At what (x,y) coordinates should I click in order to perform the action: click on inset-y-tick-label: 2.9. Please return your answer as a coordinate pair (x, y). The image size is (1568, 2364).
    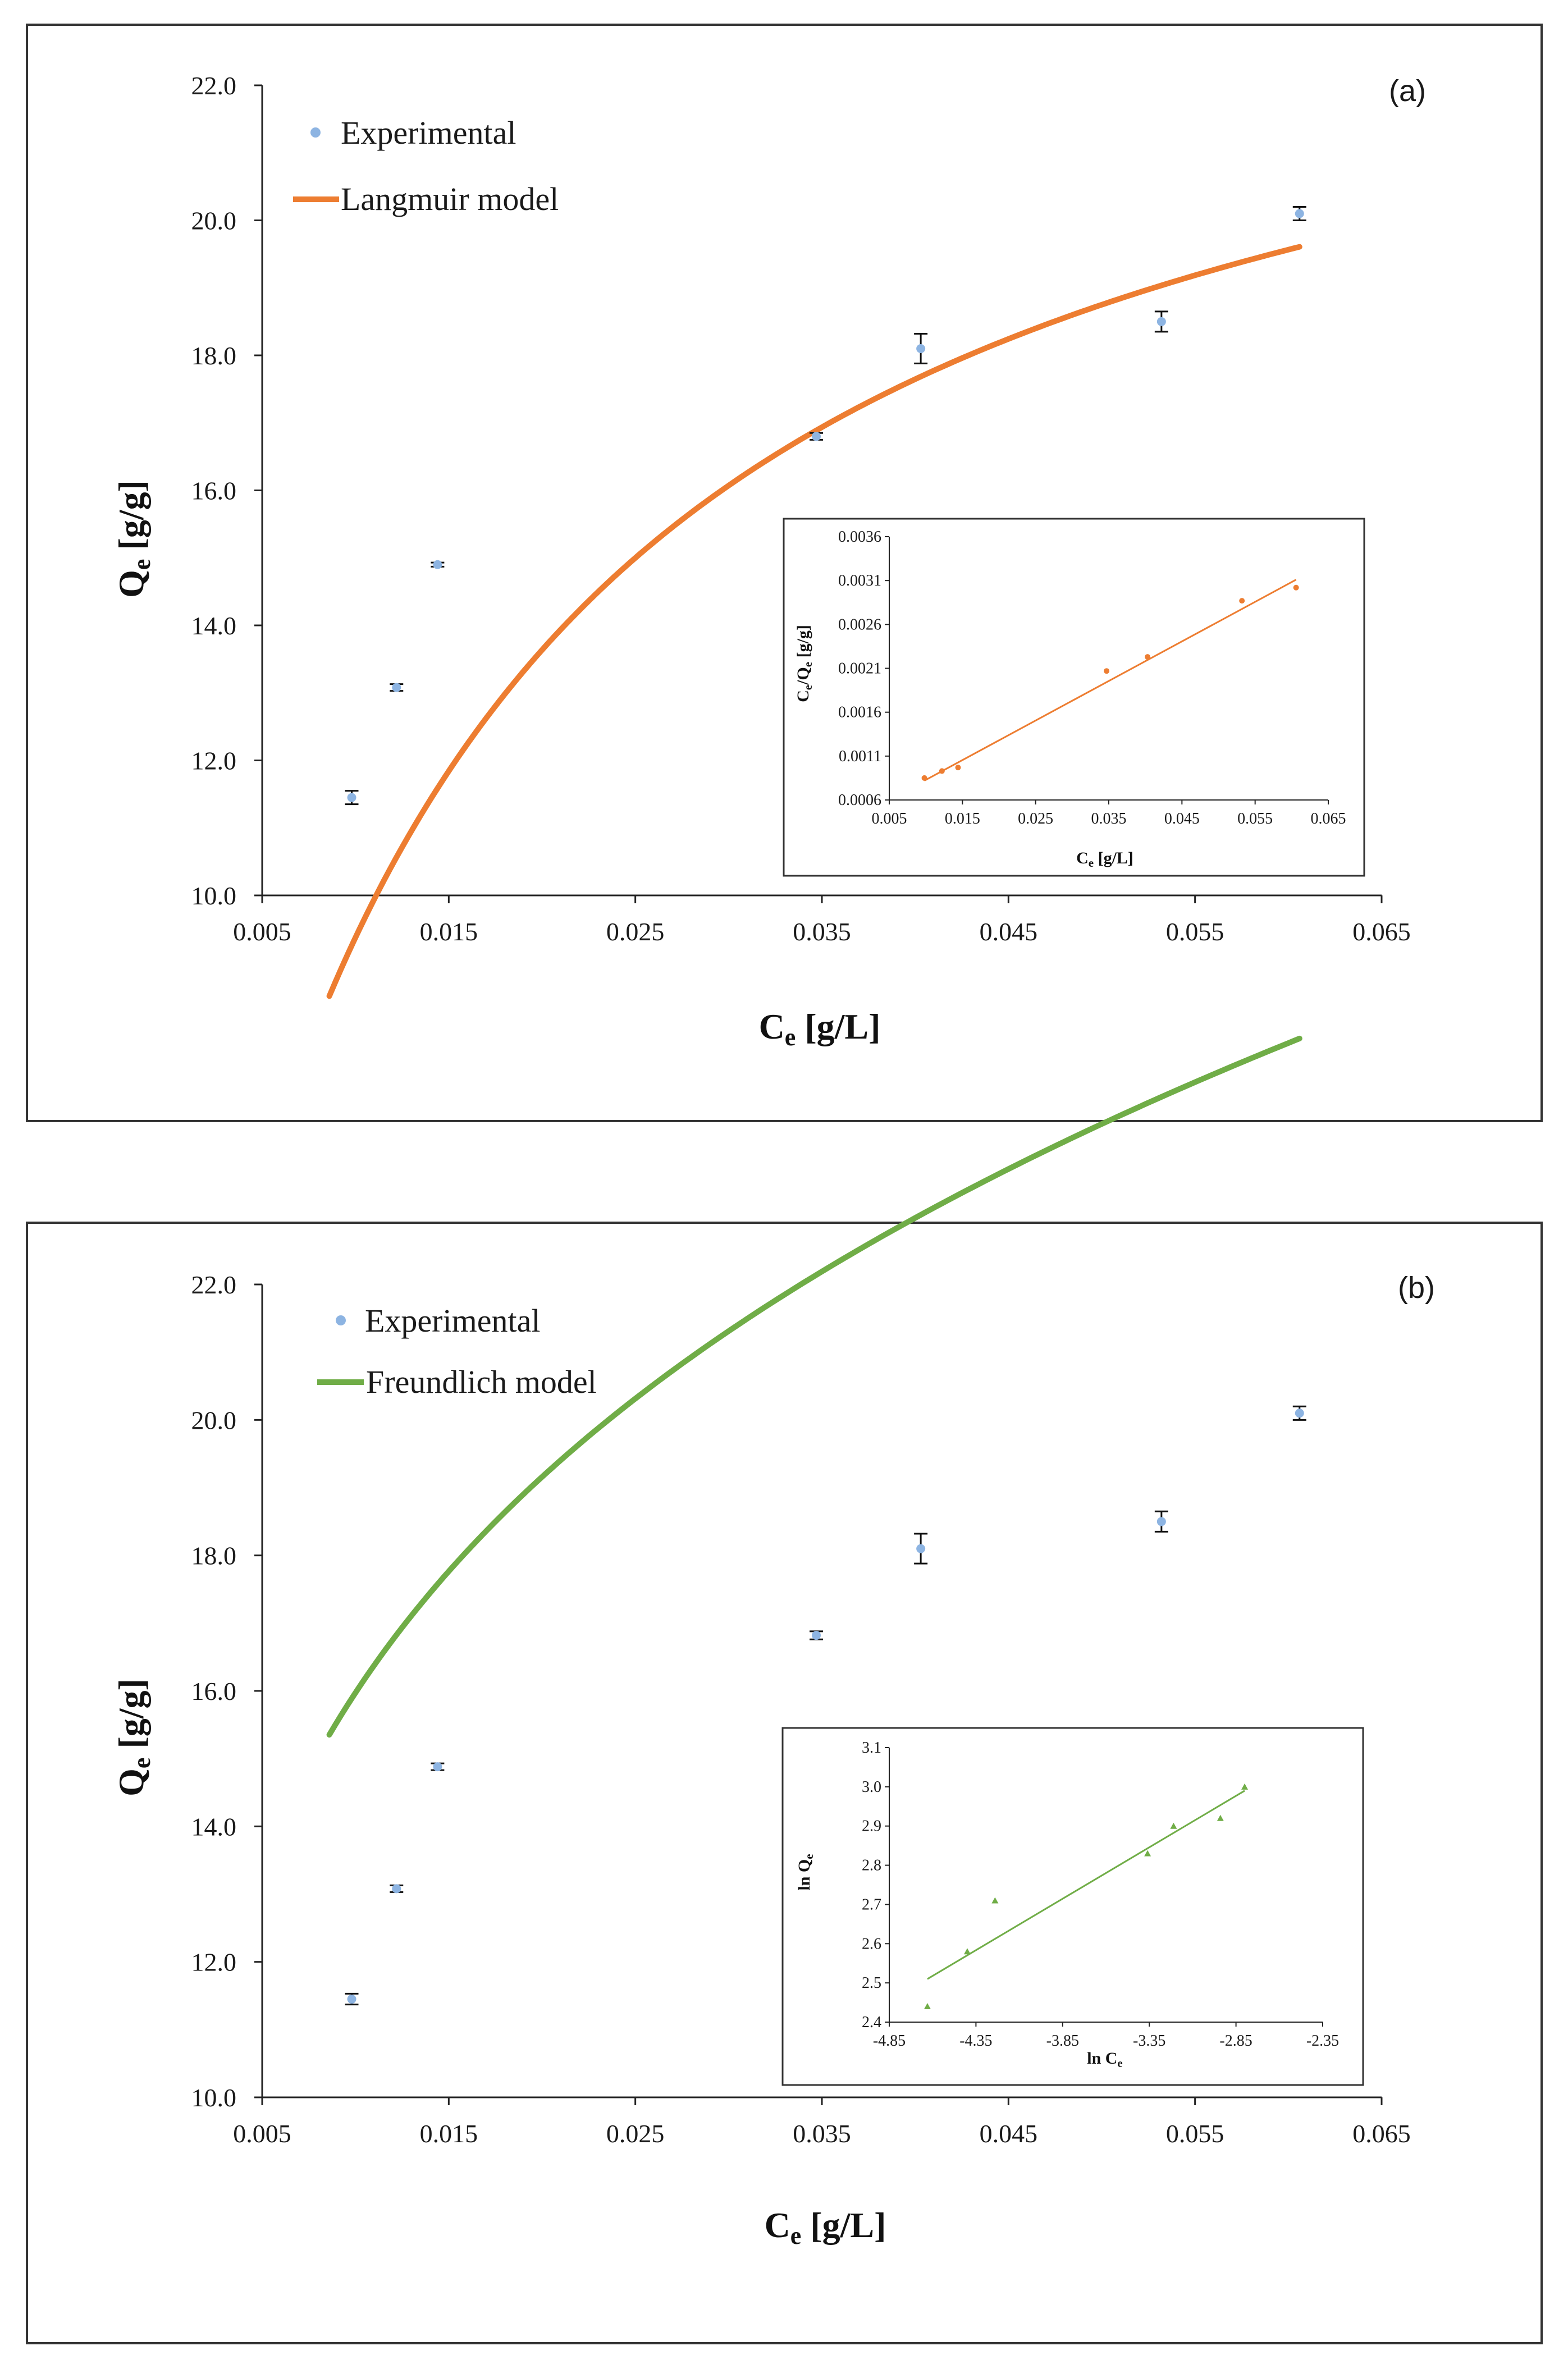
    Looking at the image, I should click on (871, 1826).